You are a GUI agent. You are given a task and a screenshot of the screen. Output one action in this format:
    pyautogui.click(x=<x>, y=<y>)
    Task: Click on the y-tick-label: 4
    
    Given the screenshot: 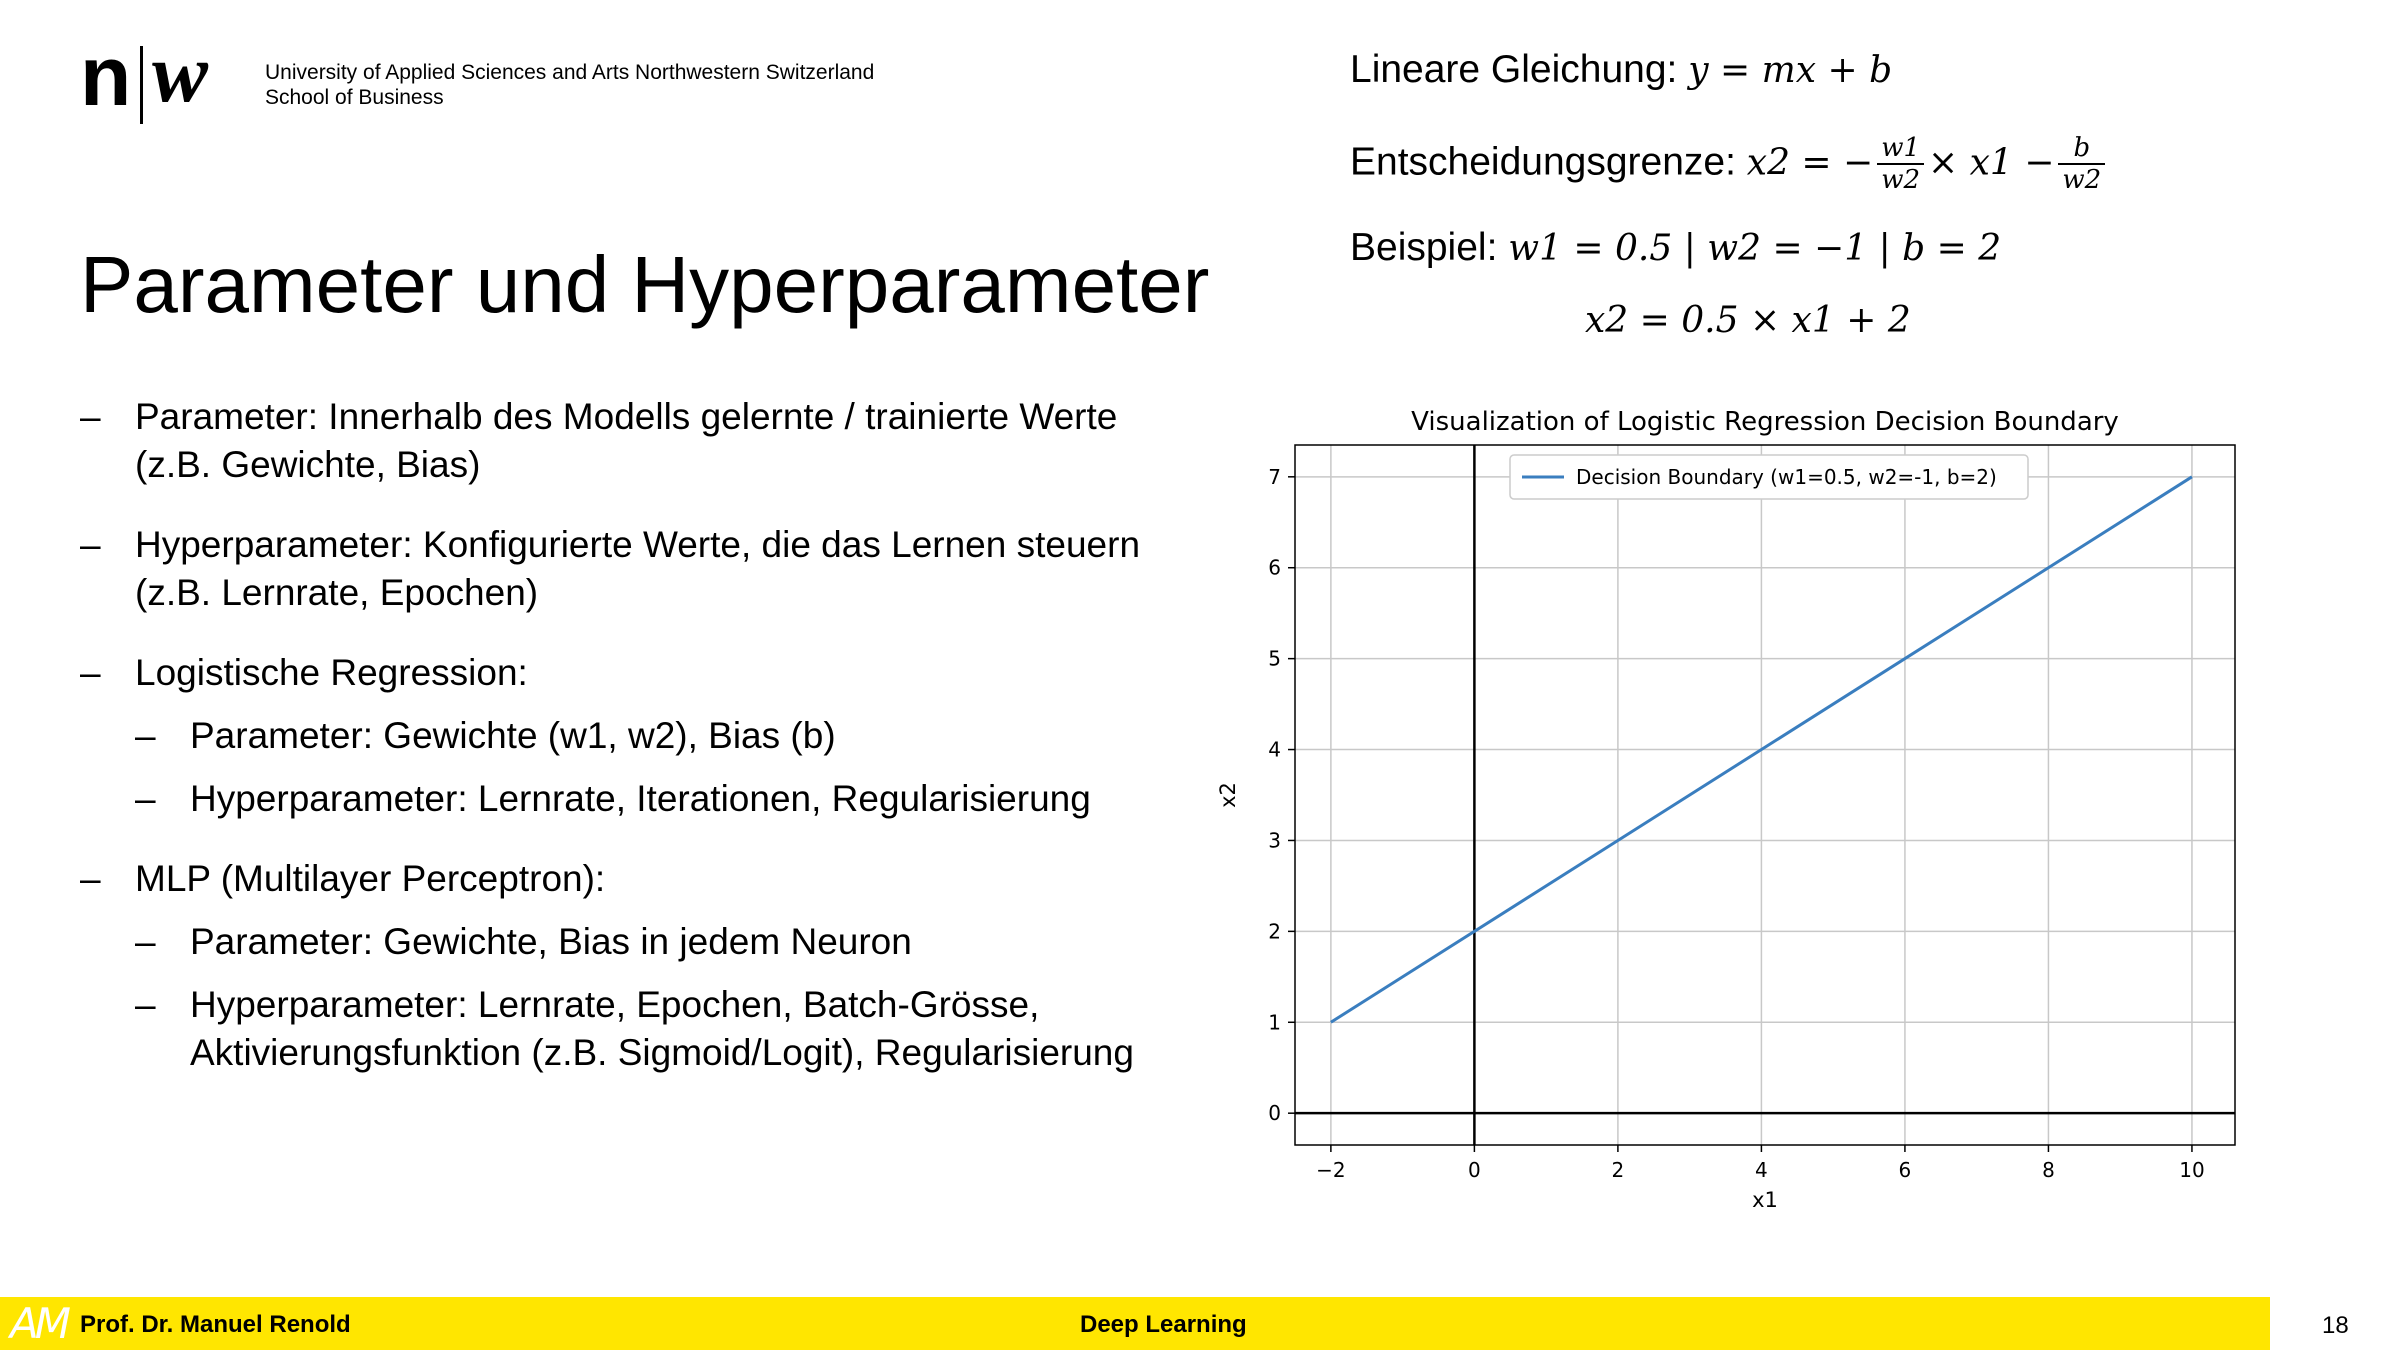 What is the action you would take?
    pyautogui.click(x=1274, y=750)
    